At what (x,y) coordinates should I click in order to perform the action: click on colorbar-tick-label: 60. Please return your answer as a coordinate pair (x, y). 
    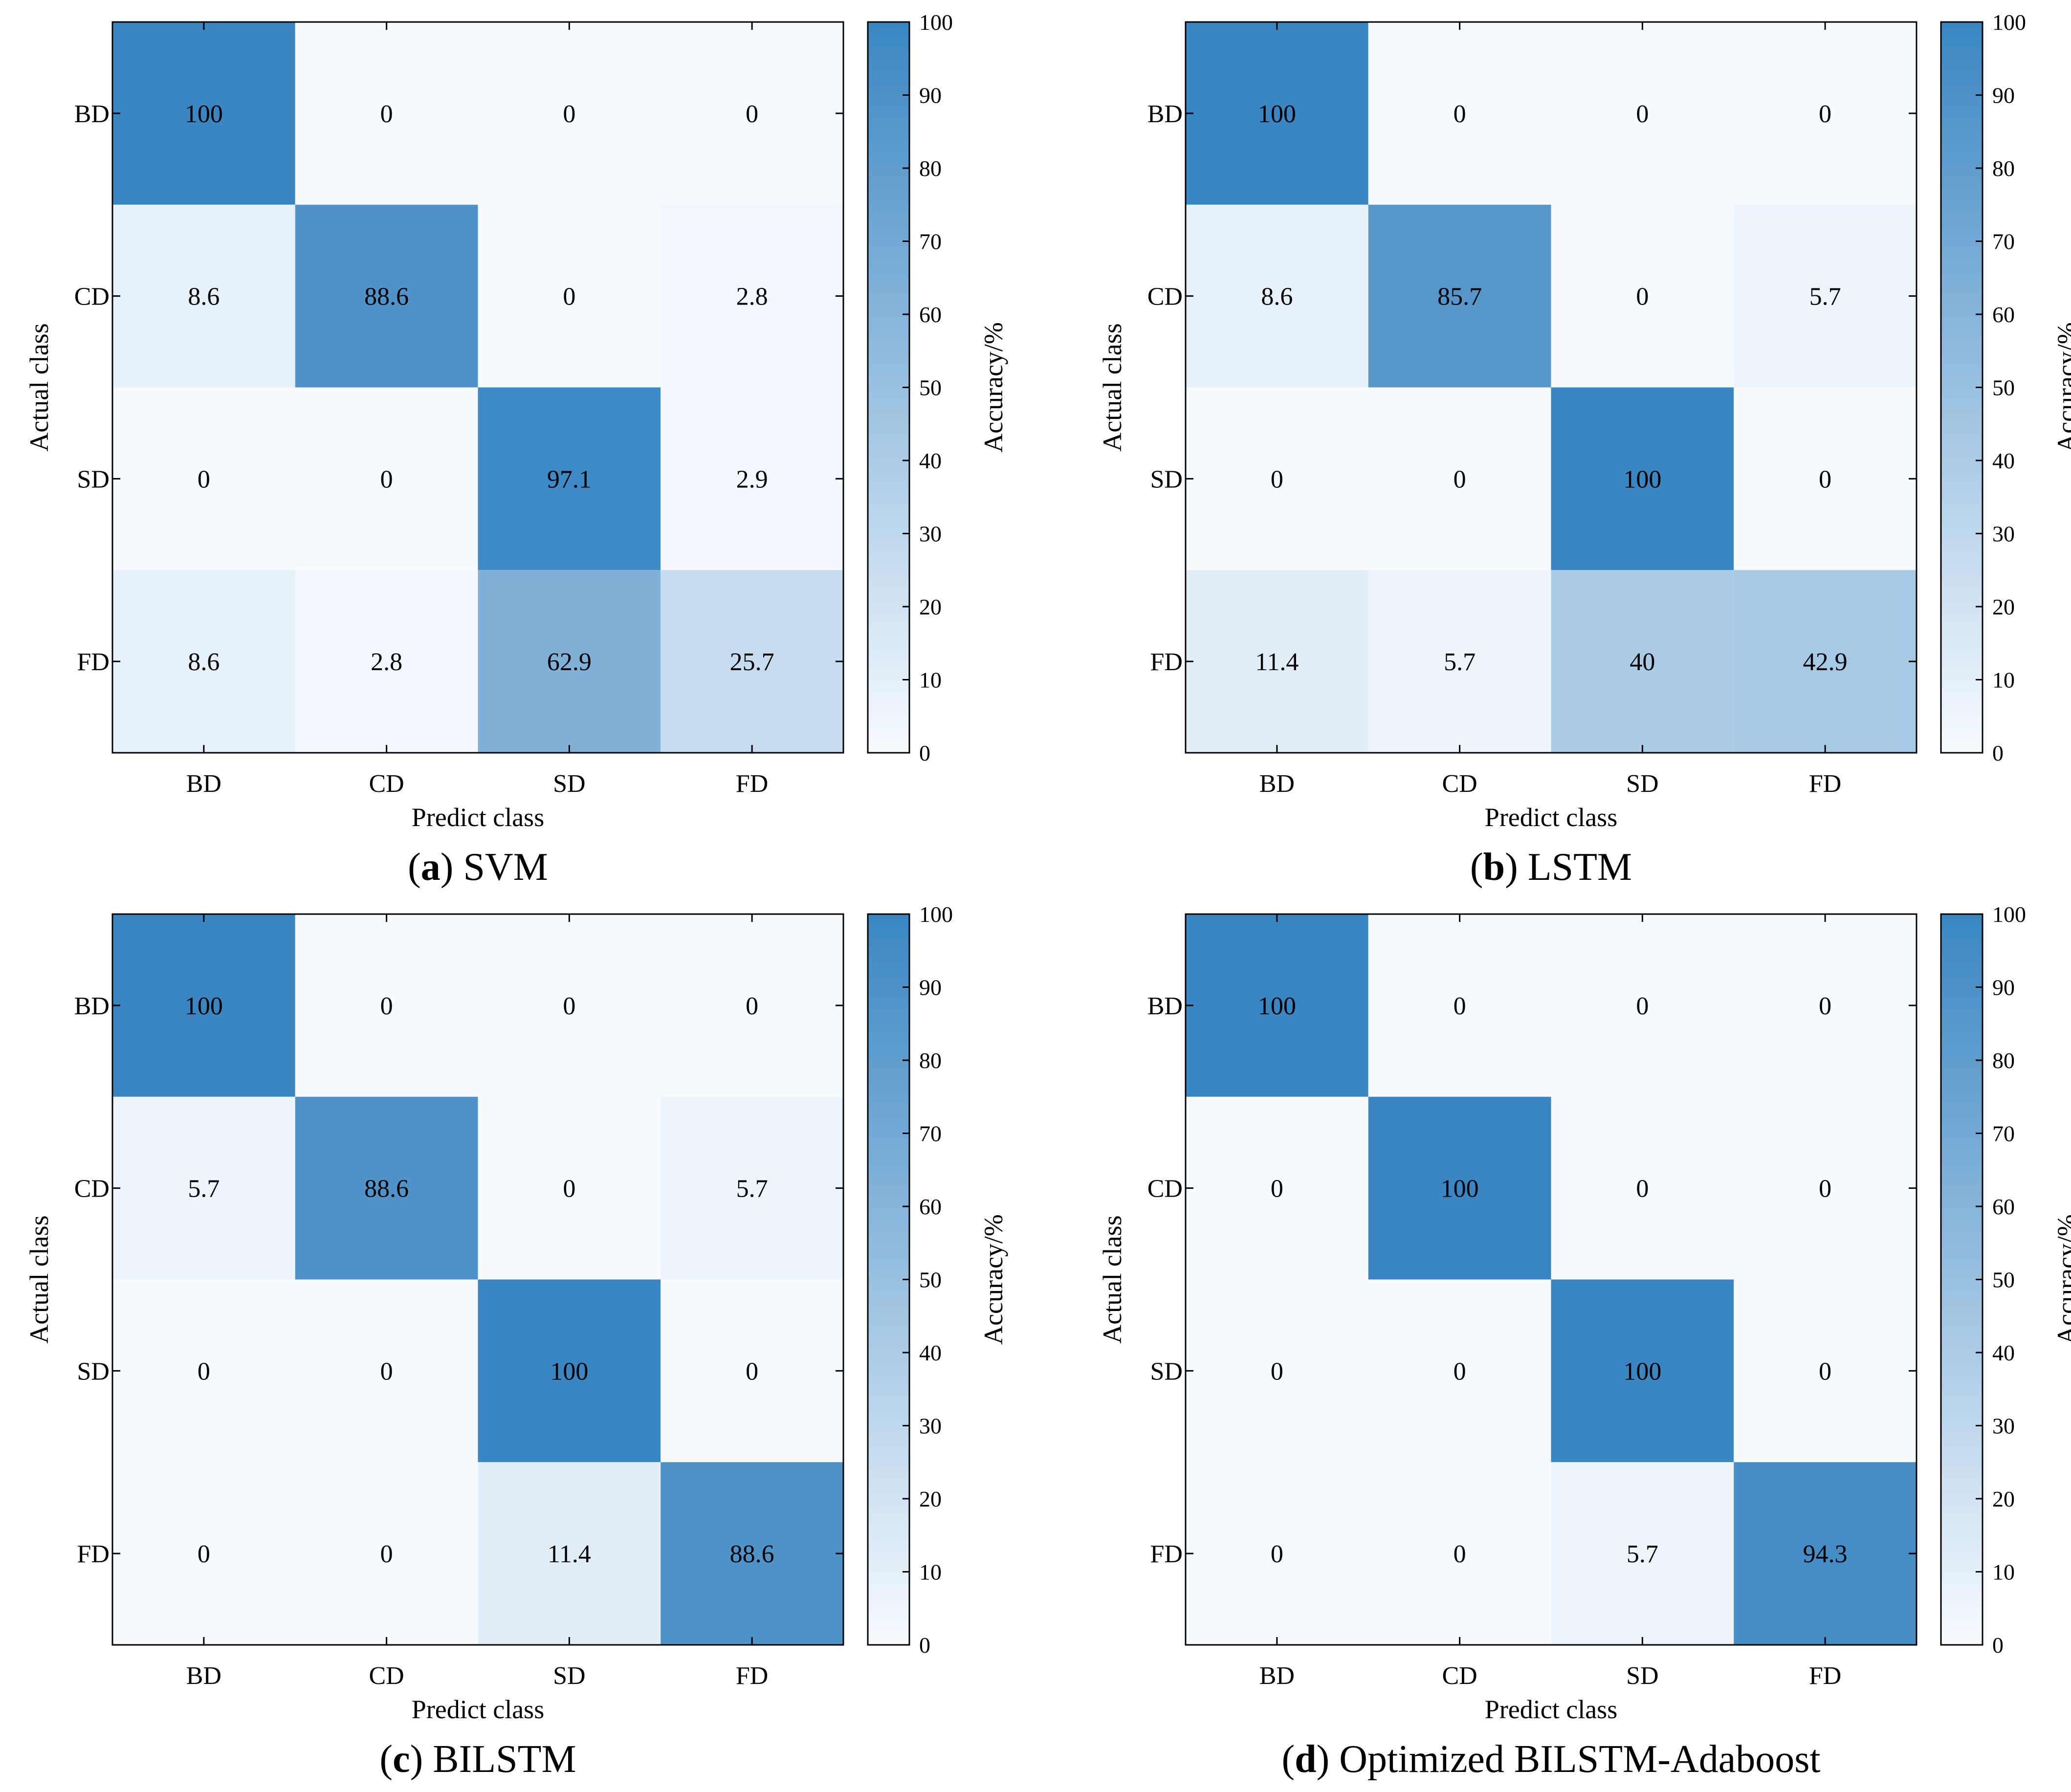
    Looking at the image, I should click on (2003, 1206).